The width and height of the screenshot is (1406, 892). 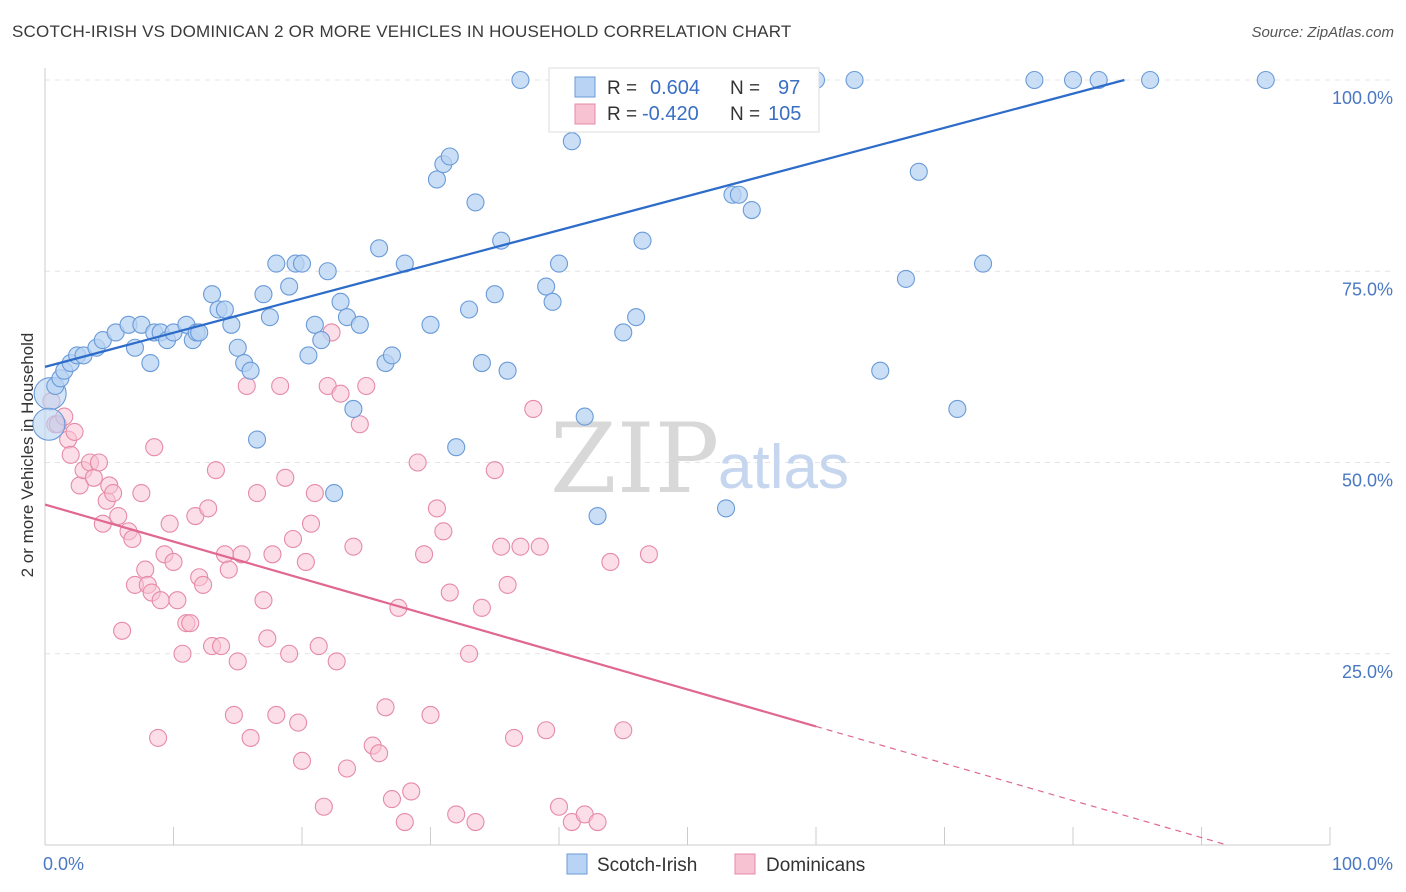 What do you see at coordinates (622, 114) in the screenshot?
I see `stats-r-label-pink: R =` at bounding box center [622, 114].